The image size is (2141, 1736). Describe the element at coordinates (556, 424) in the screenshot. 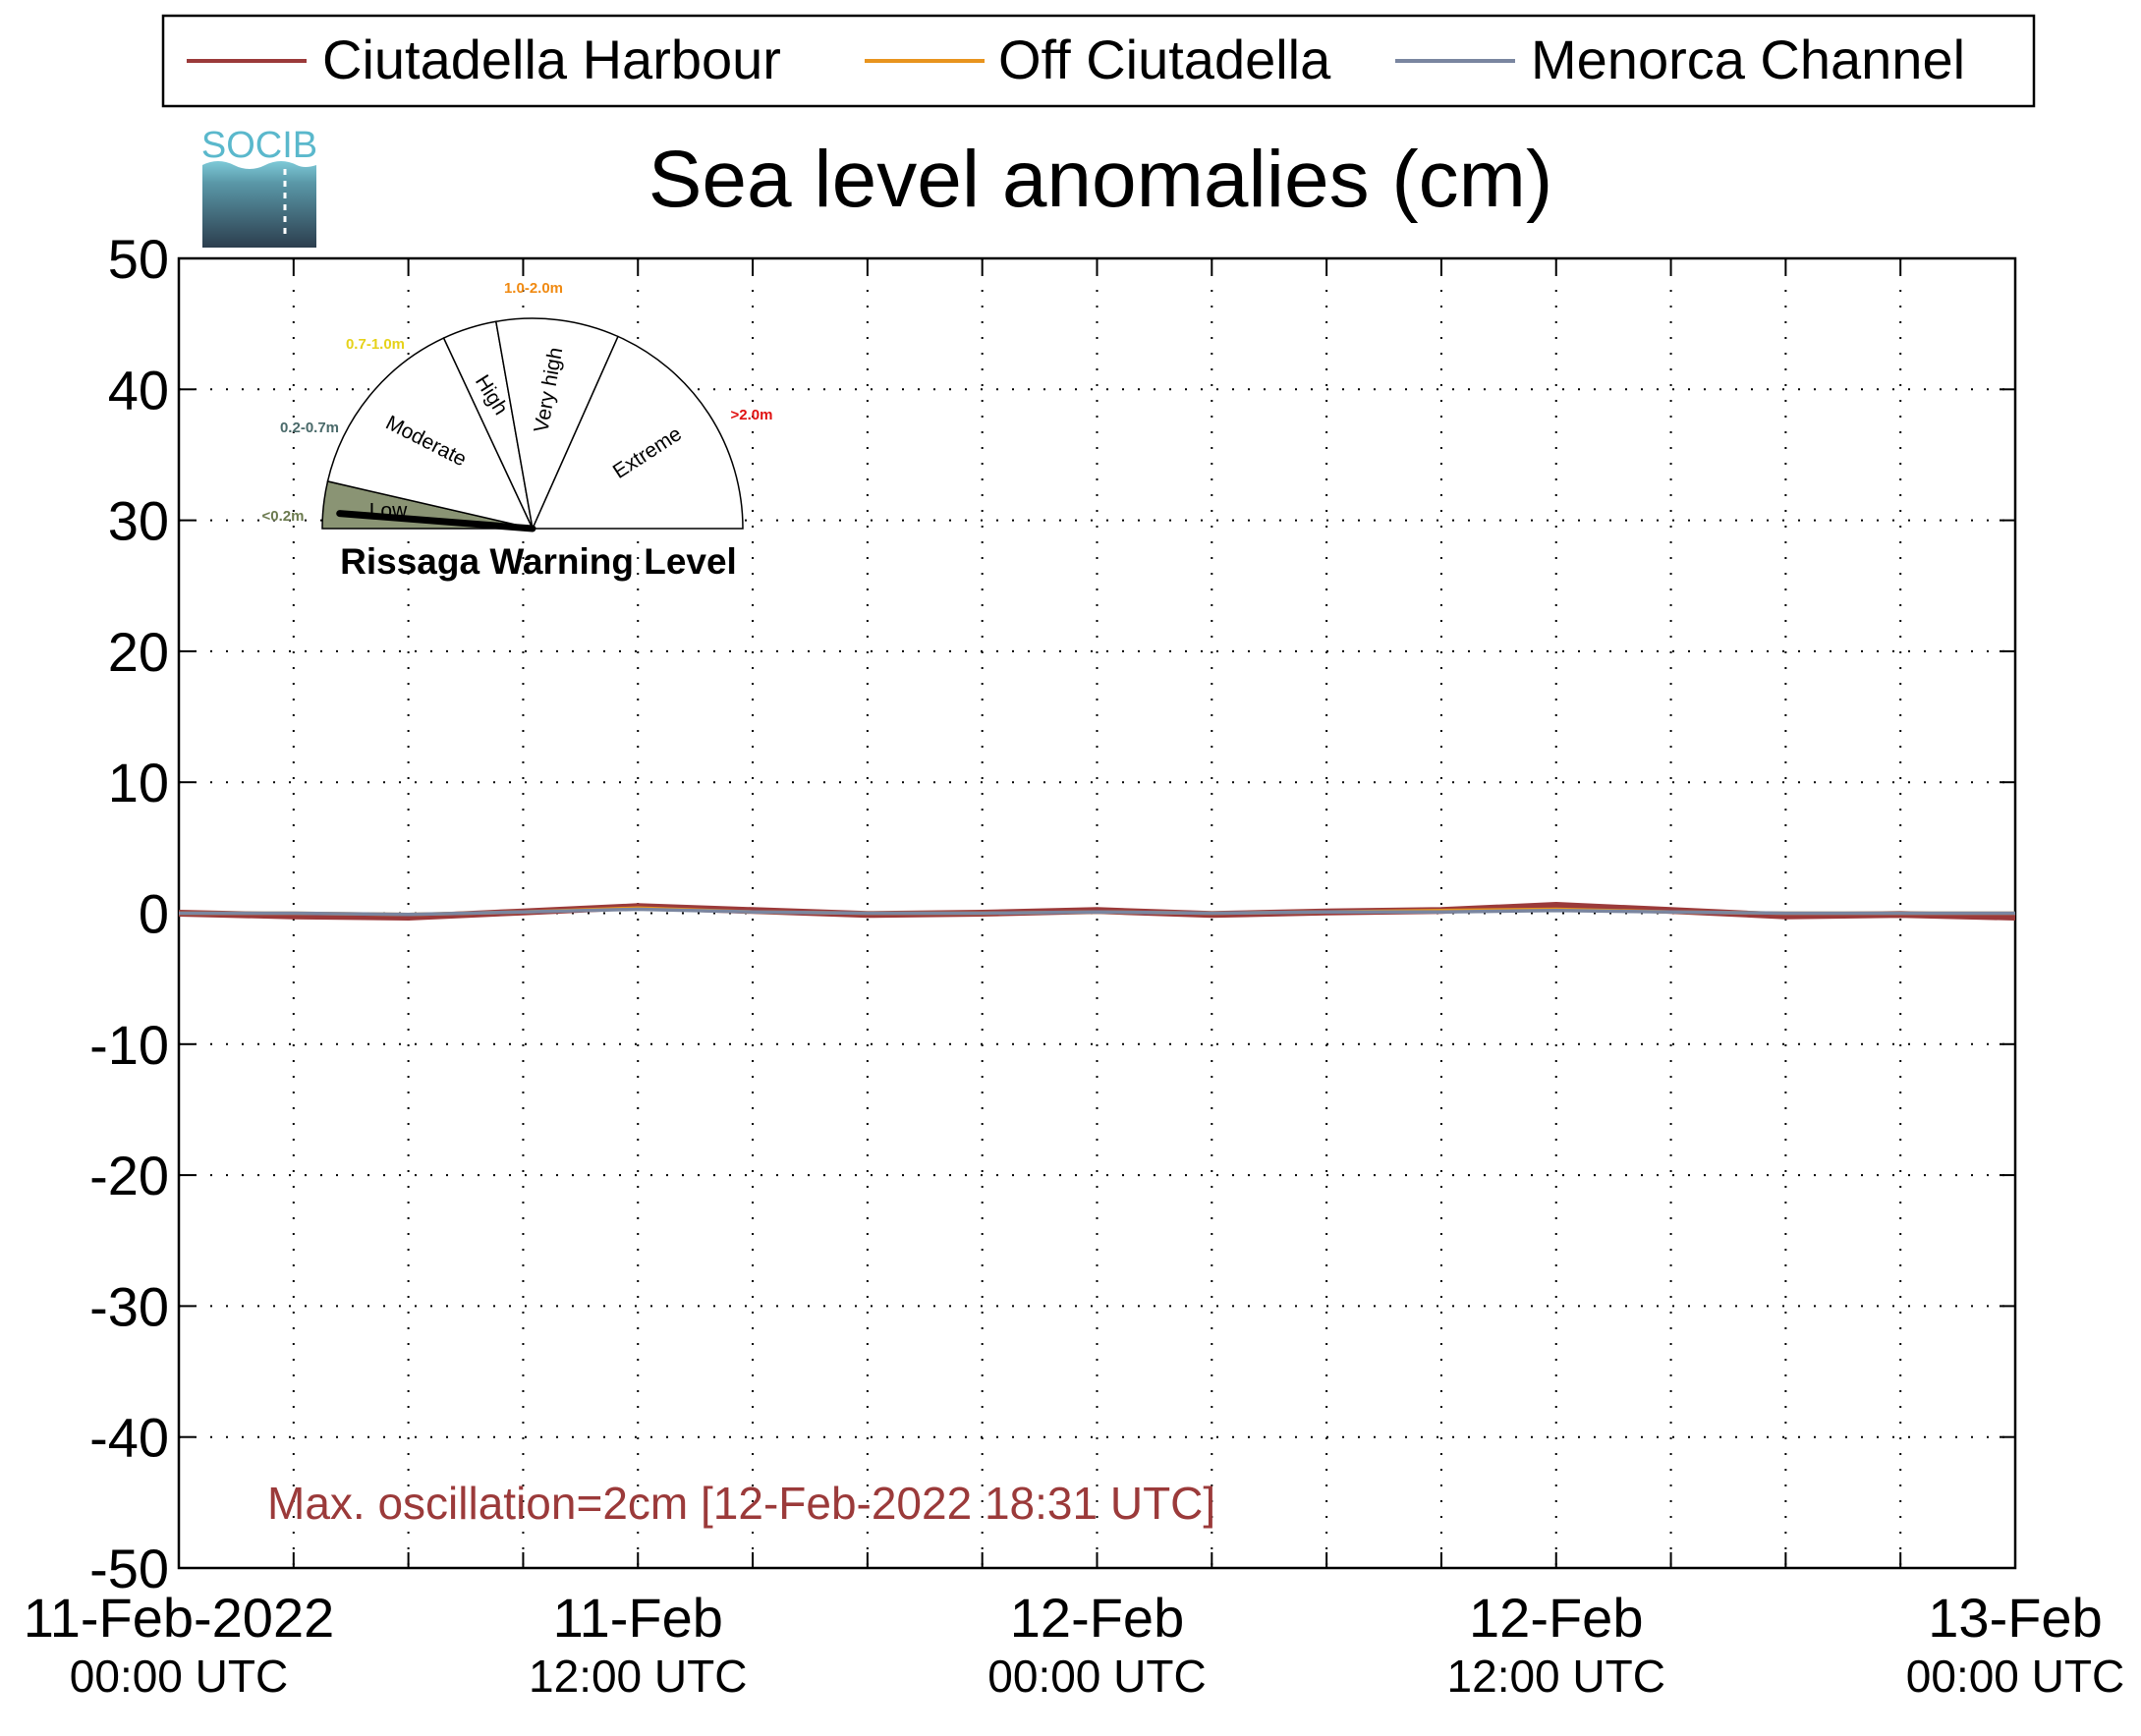

I see `gauge-sector-very-high` at that location.